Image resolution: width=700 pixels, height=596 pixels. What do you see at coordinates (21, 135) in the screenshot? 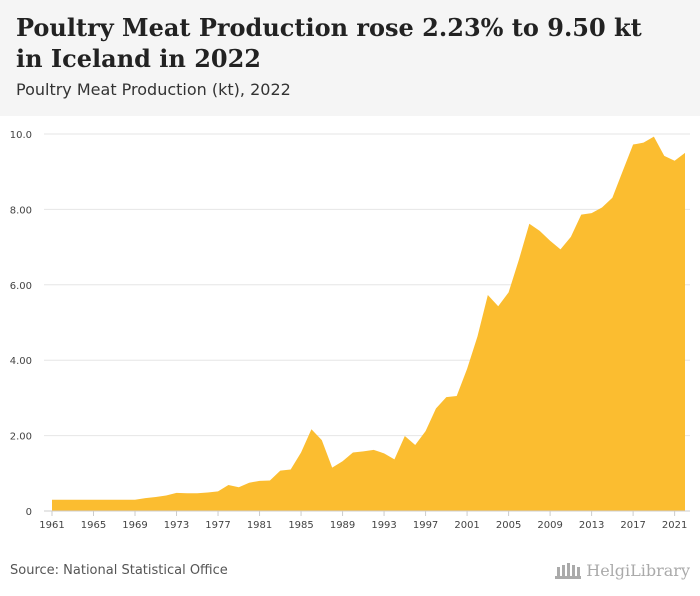
I see `y-tick-label: 10.0` at bounding box center [21, 135].